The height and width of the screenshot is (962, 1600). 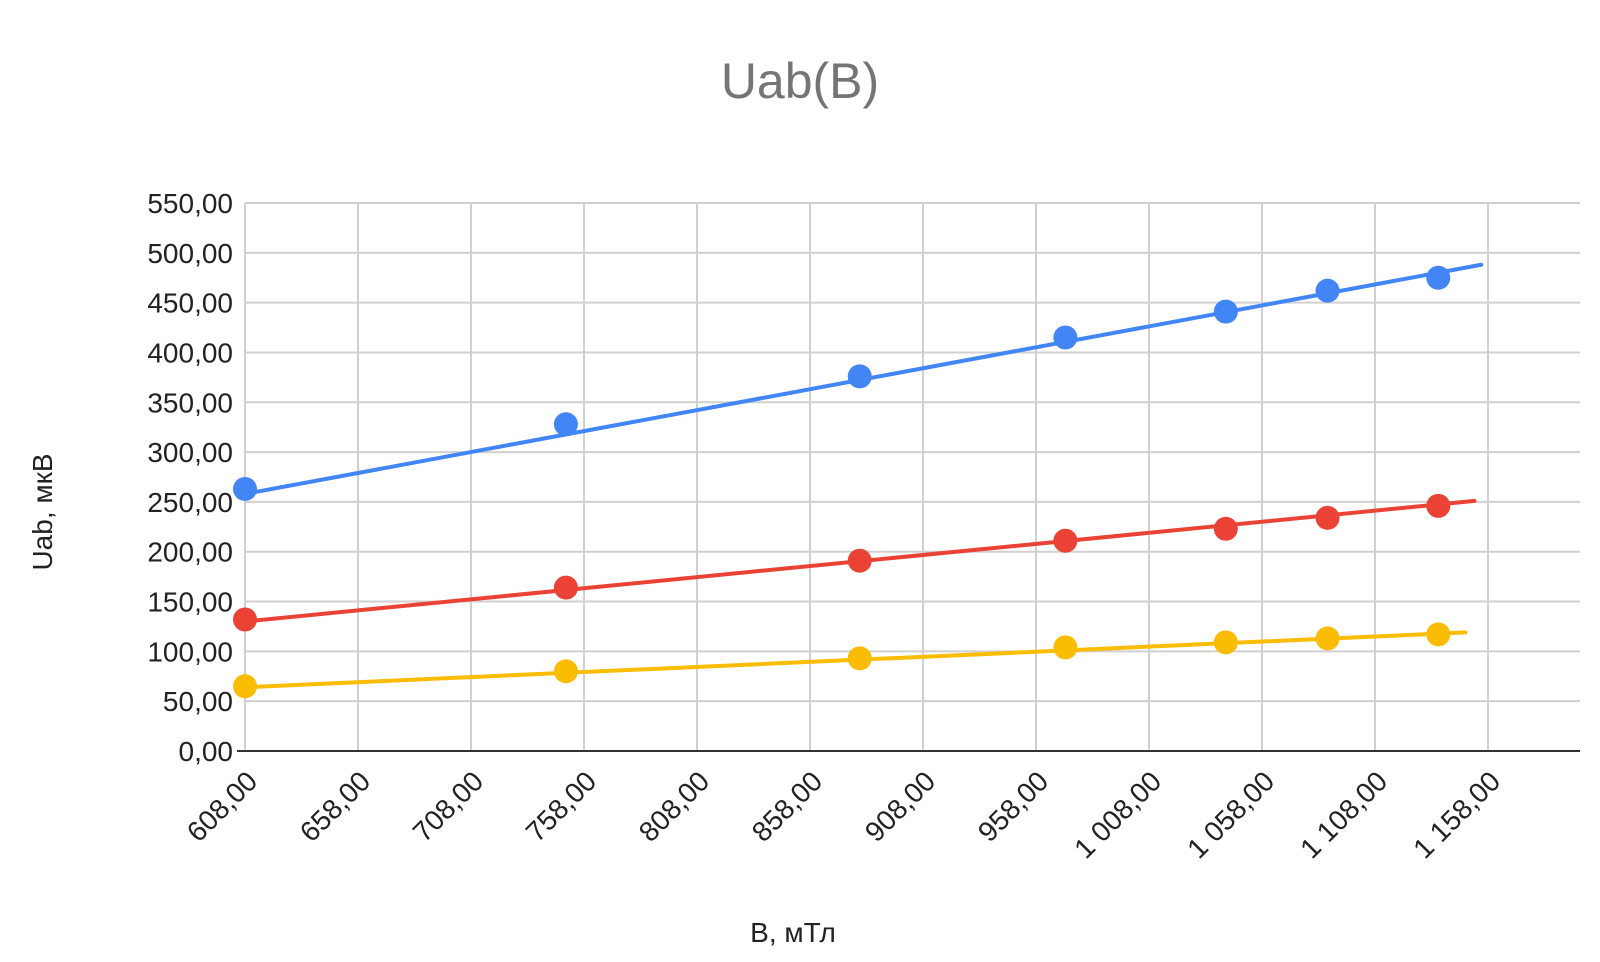 I want to click on x-tick-label: 908,00, so click(x=900, y=806).